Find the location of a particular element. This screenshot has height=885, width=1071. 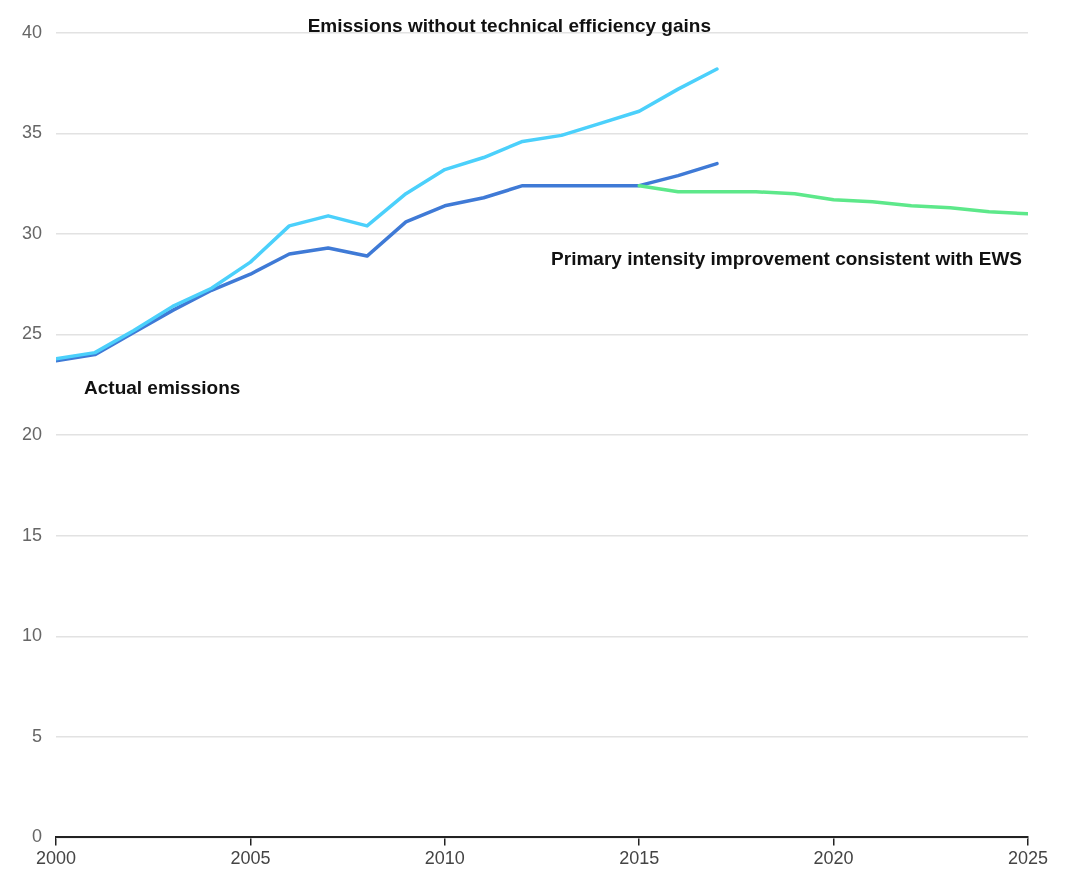

x-tick-label: 2010 is located at coordinates (444, 858).